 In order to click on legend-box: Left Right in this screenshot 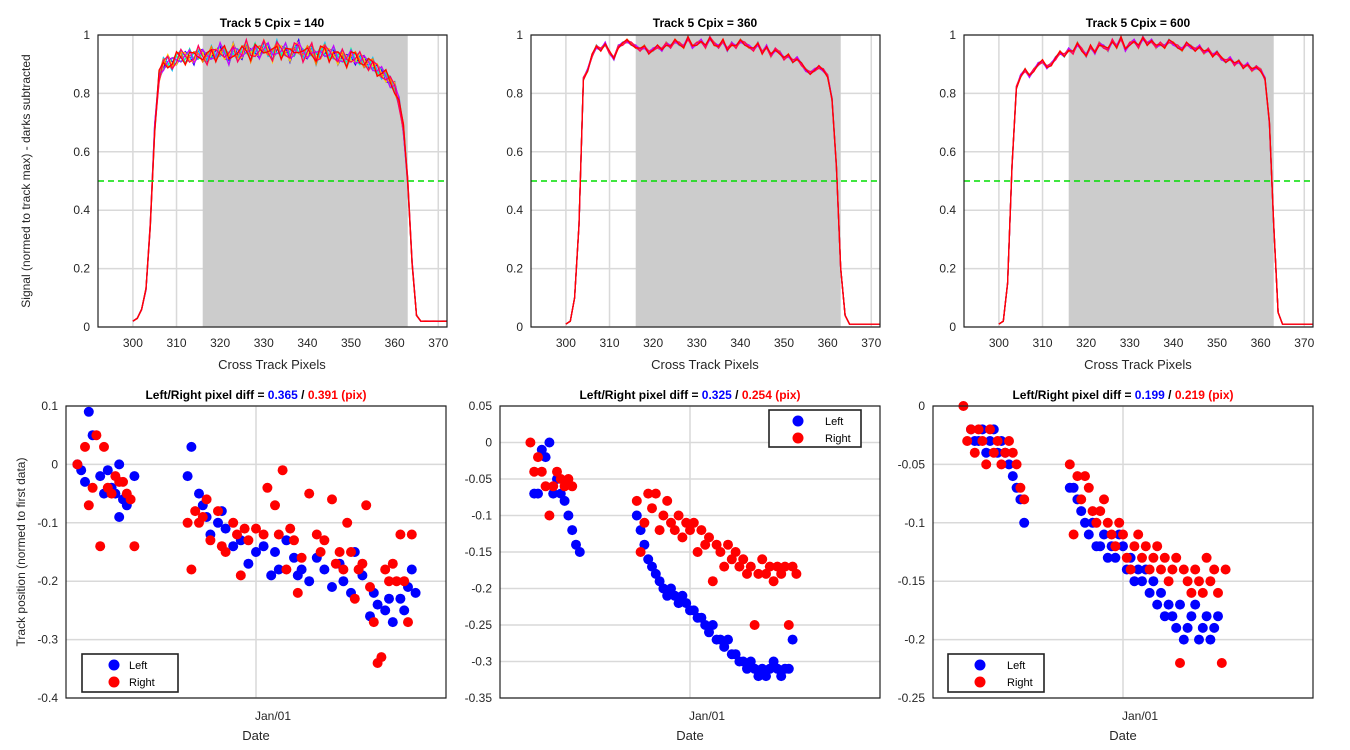, I will do `click(815, 428)`.